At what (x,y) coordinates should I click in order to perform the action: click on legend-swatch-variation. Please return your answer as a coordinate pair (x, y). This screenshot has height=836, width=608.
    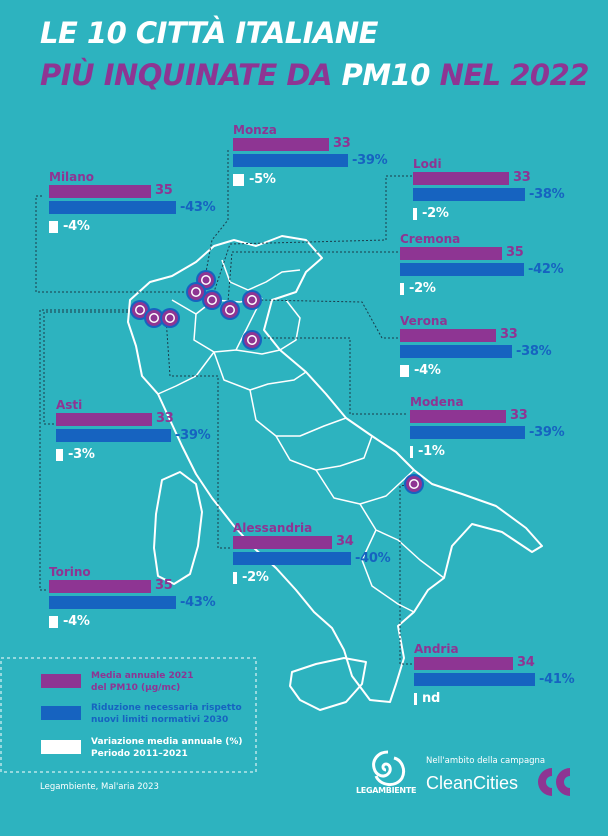
    Looking at the image, I should click on (61, 747).